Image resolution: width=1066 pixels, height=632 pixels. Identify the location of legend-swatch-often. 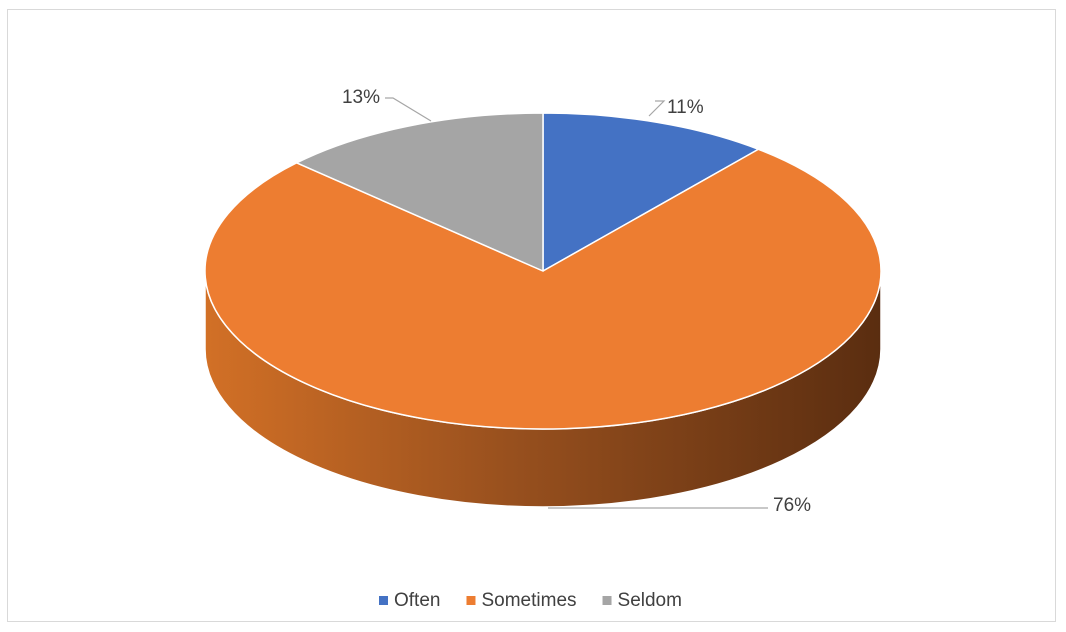
(383, 600).